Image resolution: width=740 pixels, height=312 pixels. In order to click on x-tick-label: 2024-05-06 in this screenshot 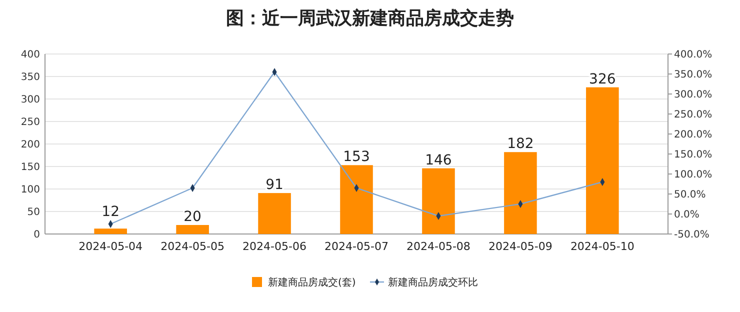, I will do `click(274, 246)`.